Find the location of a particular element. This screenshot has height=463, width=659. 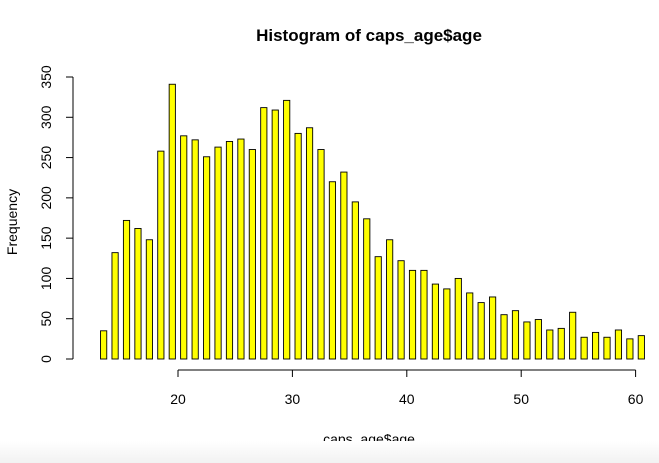

x-tick-label: 20 is located at coordinates (178, 399).